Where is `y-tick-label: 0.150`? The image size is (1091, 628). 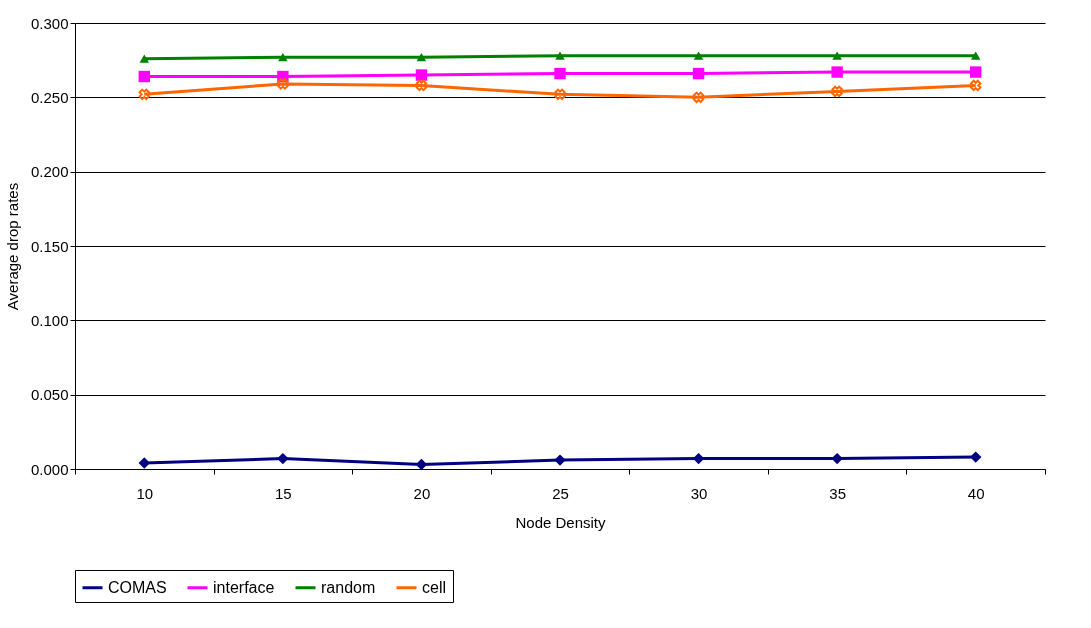 y-tick-label: 0.150 is located at coordinates (49, 246).